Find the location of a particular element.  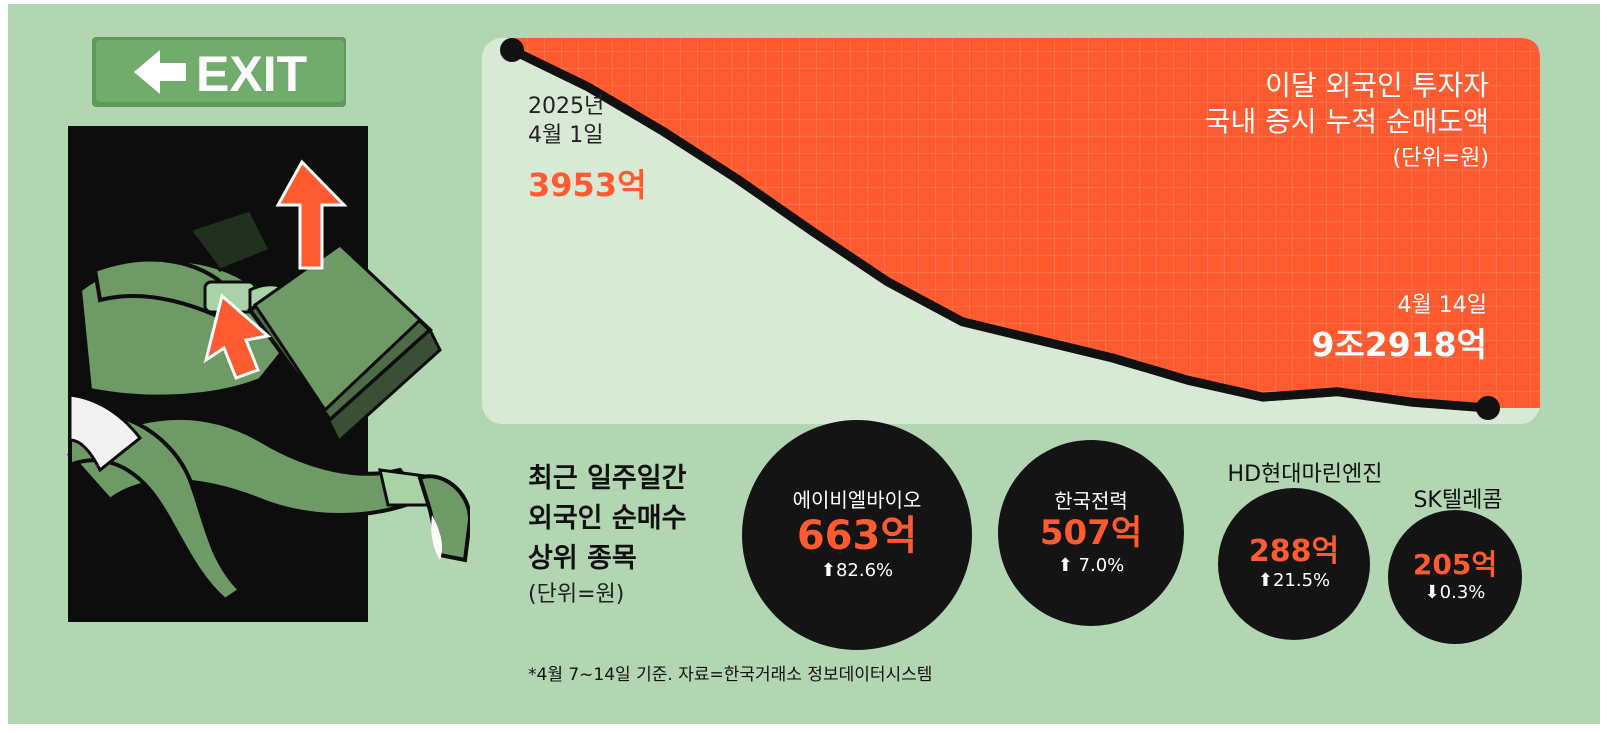

bubble-change: ⬆ 7.0% is located at coordinates (1091, 565).